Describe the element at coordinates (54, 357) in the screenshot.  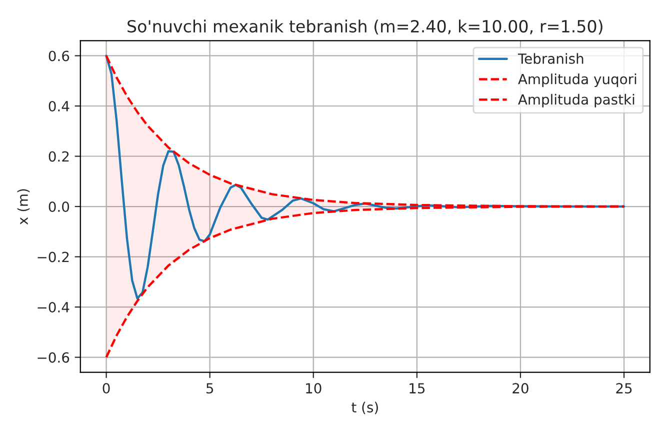
I see `y-tick-label: −0.6` at that location.